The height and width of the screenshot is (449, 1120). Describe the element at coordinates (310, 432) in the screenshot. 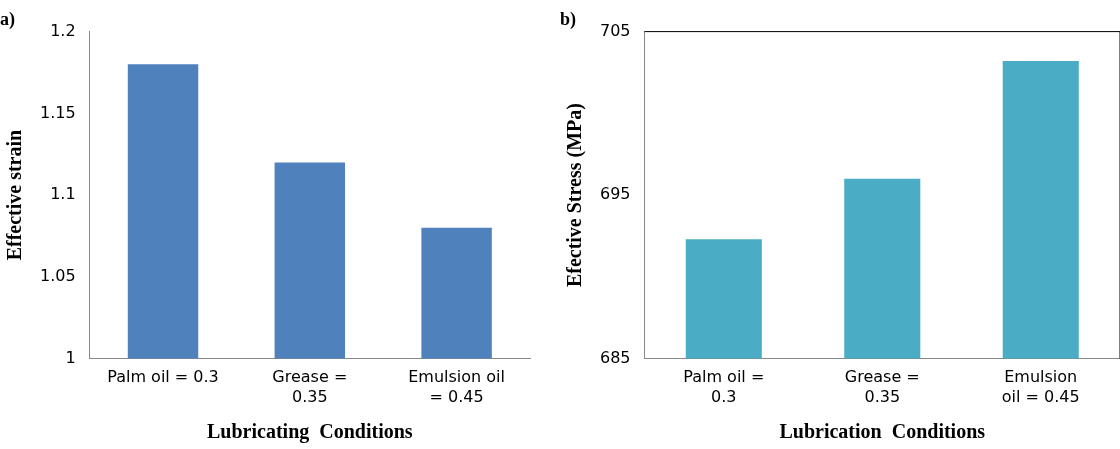

I see `x-axis-title: Lubricating Conditions` at that location.